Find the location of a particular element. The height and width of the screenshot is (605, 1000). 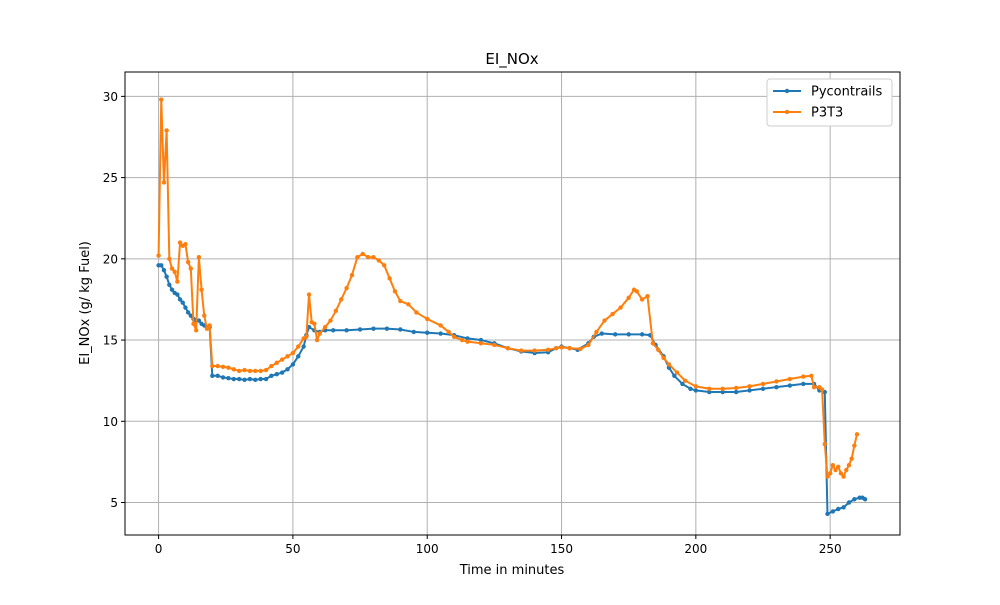

y-tick-label: 15 is located at coordinates (110, 341).